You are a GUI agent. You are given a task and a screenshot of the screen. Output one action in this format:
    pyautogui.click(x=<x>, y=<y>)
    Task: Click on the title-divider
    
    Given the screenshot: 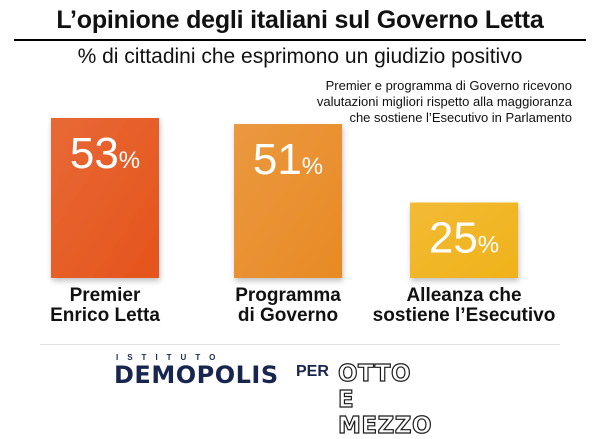 What is the action you would take?
    pyautogui.click(x=300, y=40)
    